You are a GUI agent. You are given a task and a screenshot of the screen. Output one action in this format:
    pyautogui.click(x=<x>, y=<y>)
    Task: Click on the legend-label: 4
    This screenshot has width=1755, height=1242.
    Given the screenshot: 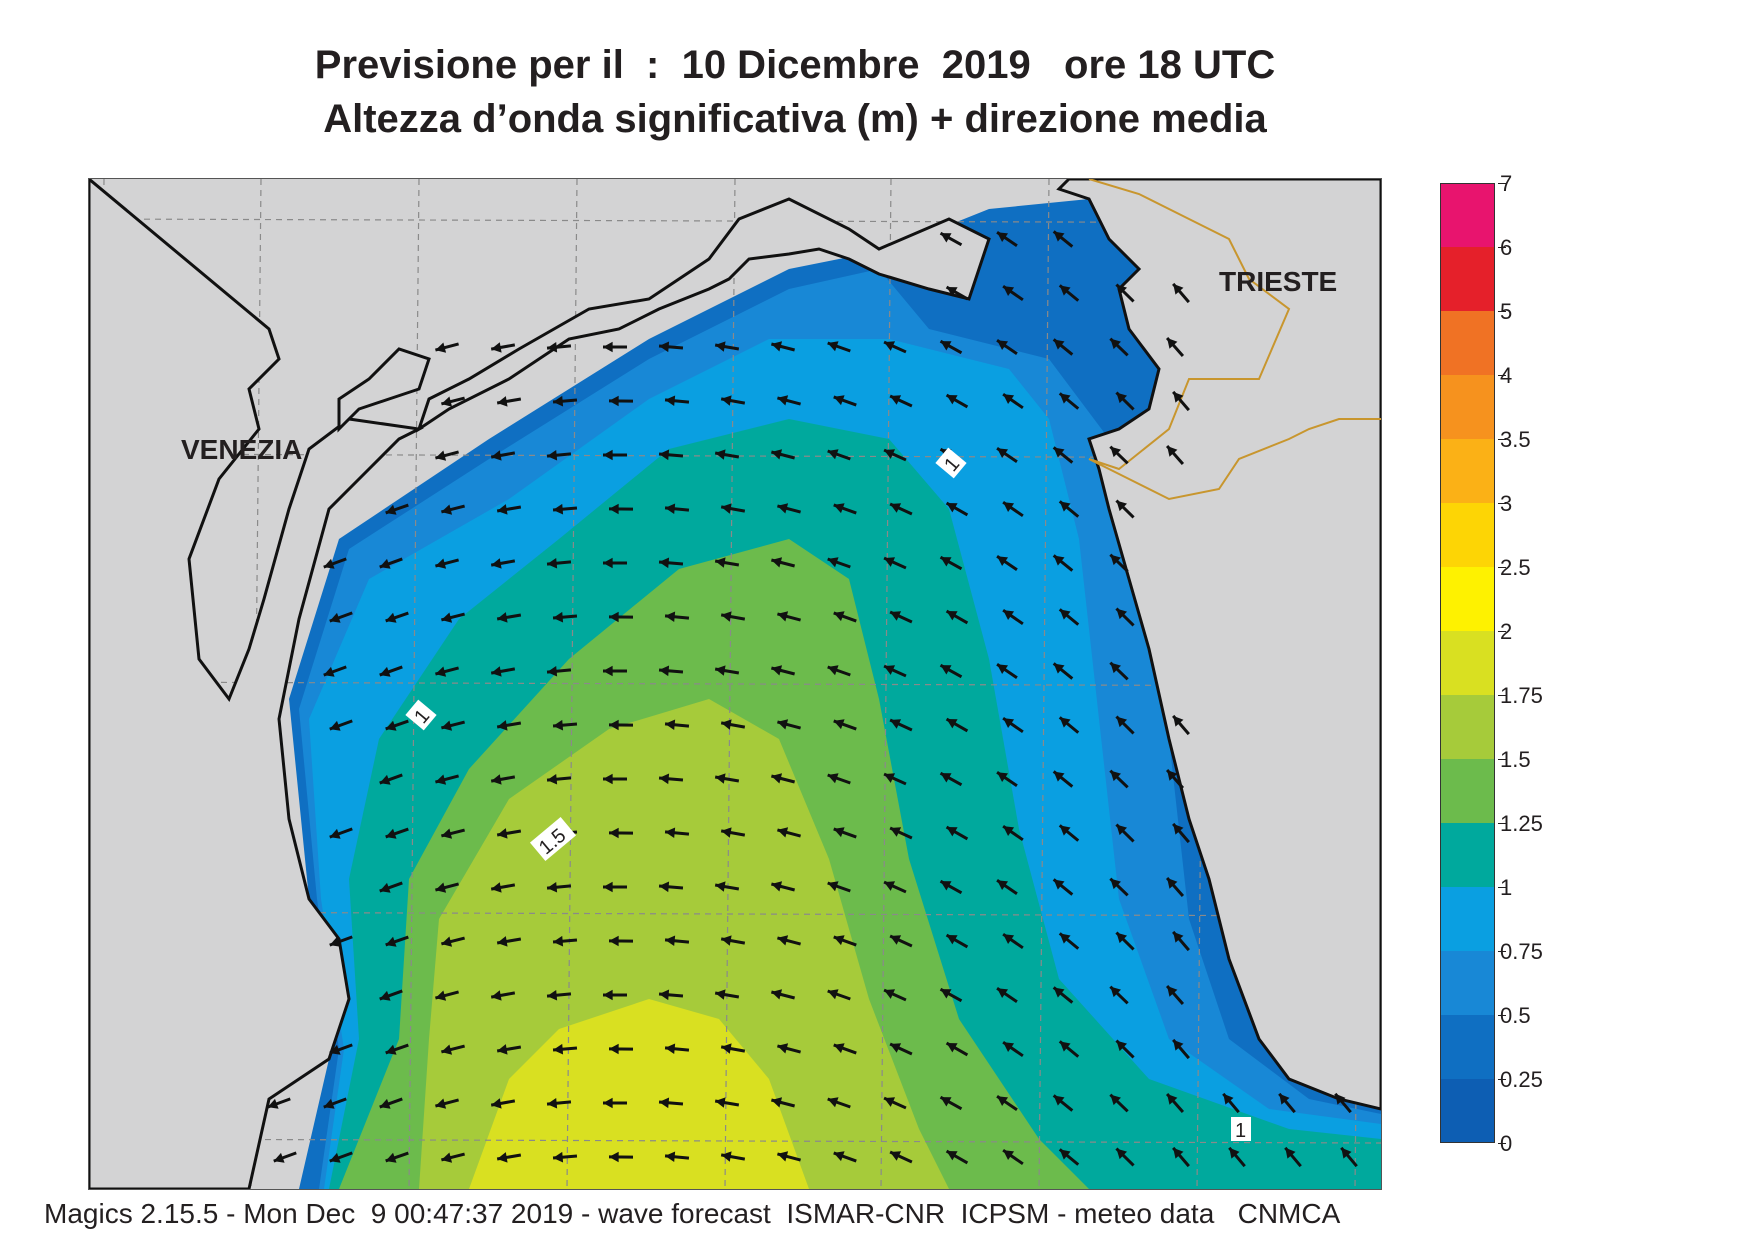 What is the action you would take?
    pyautogui.click(x=1506, y=375)
    